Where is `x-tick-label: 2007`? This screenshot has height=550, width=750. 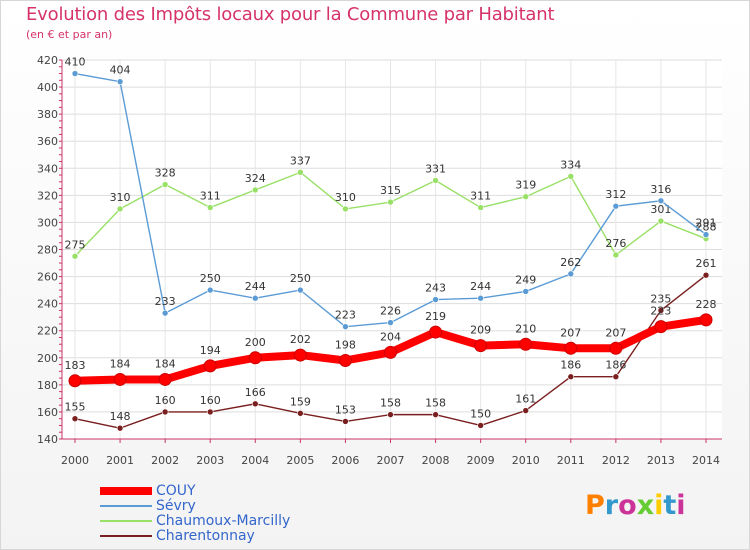 x-tick-label: 2007 is located at coordinates (391, 460).